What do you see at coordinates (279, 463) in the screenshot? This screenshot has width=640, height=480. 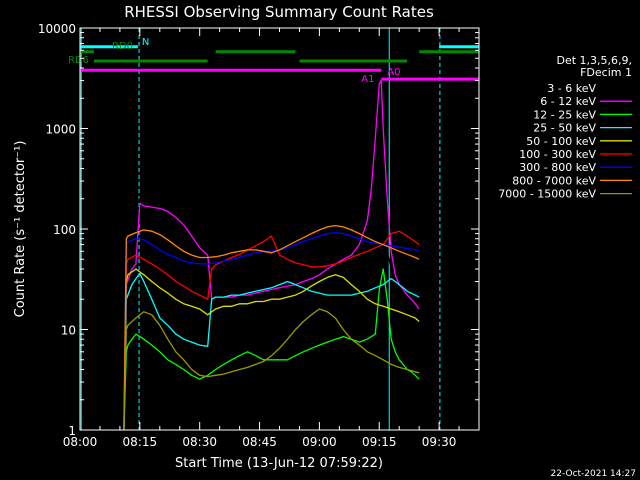 I see `x-axis-label: Start Time (13-Jun-12 07:59:22)` at bounding box center [279, 463].